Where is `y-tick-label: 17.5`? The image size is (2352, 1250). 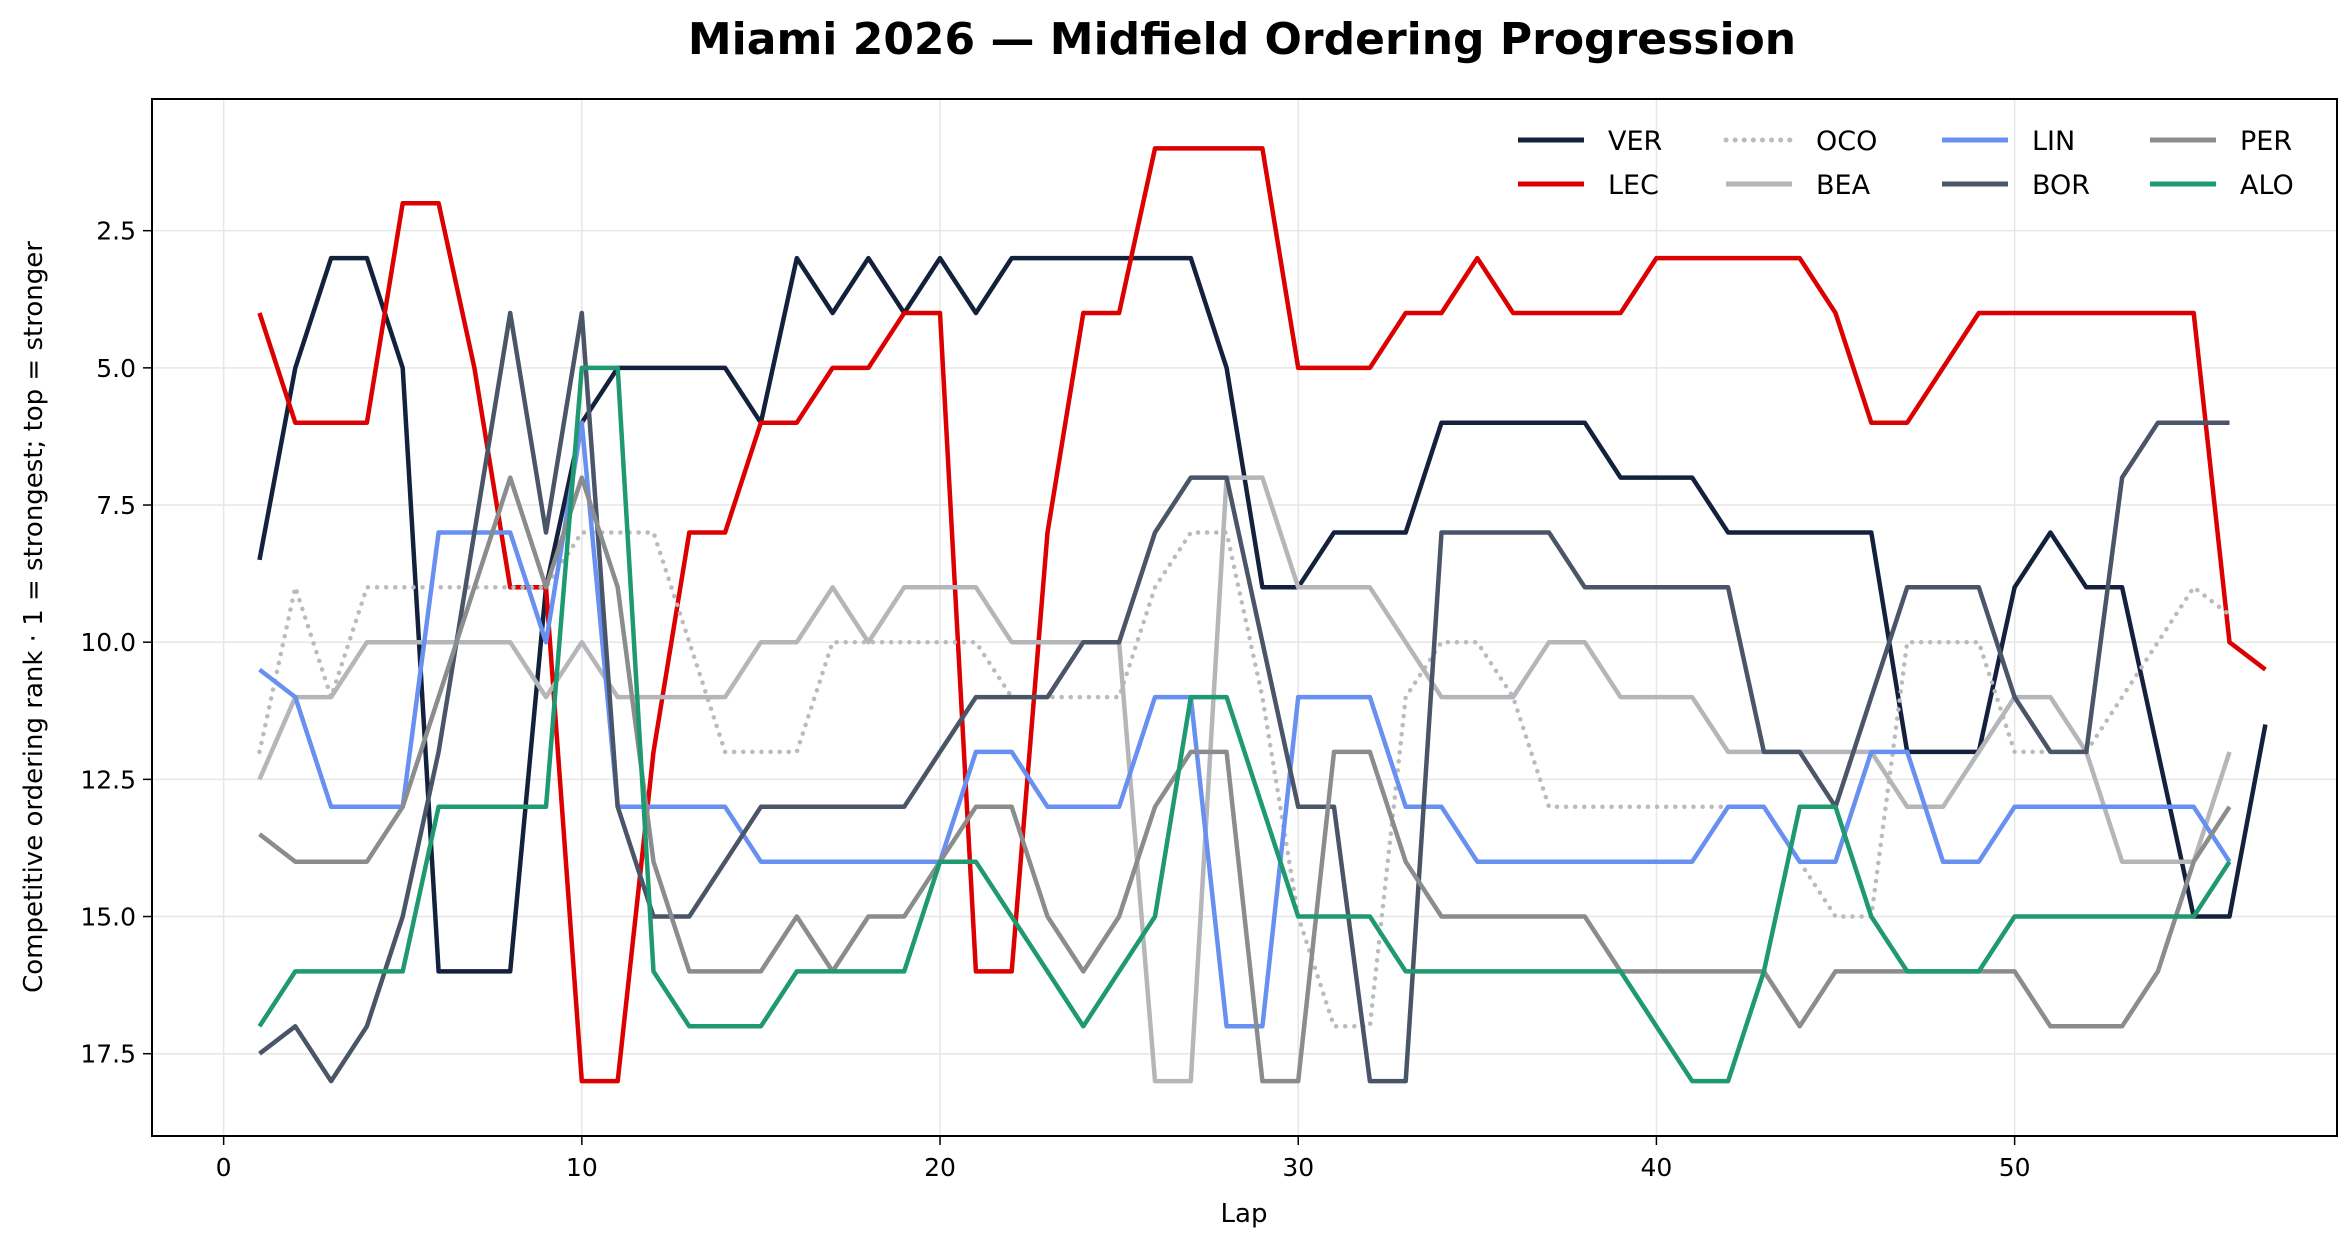
y-tick-label: 17.5 is located at coordinates (108, 1054).